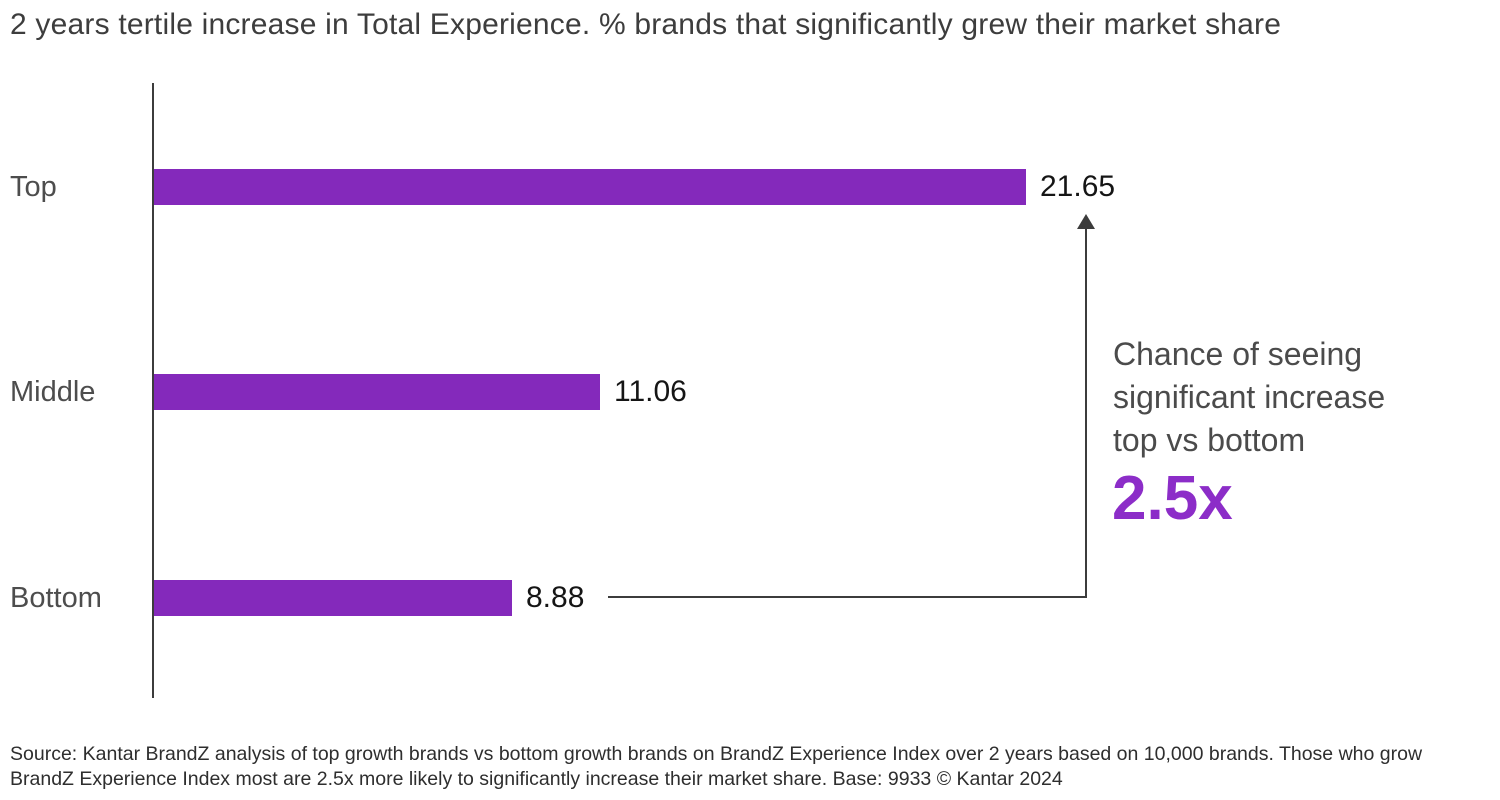 The width and height of the screenshot is (1500, 800). Describe the element at coordinates (590, 187) in the screenshot. I see `bar-top` at that location.